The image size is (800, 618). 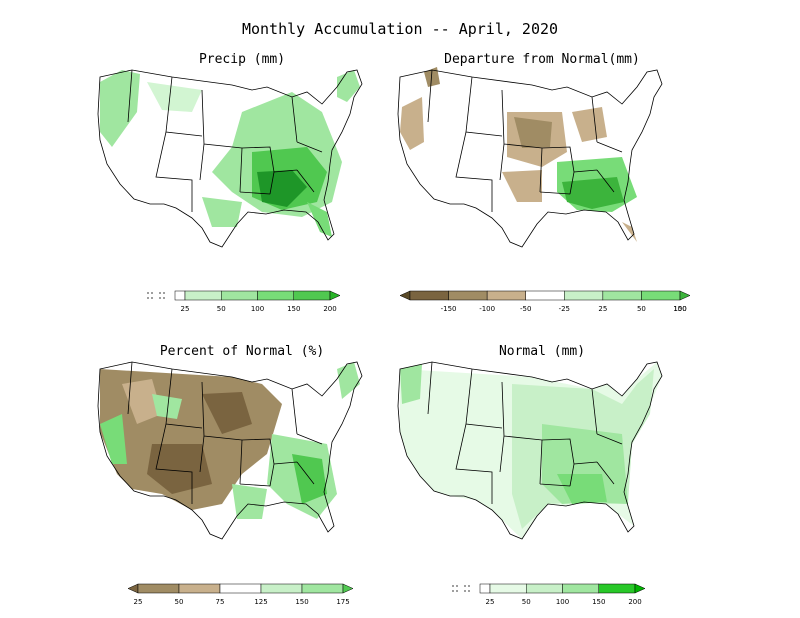 I want to click on colorbar-tick-label: -50, so click(x=525, y=309).